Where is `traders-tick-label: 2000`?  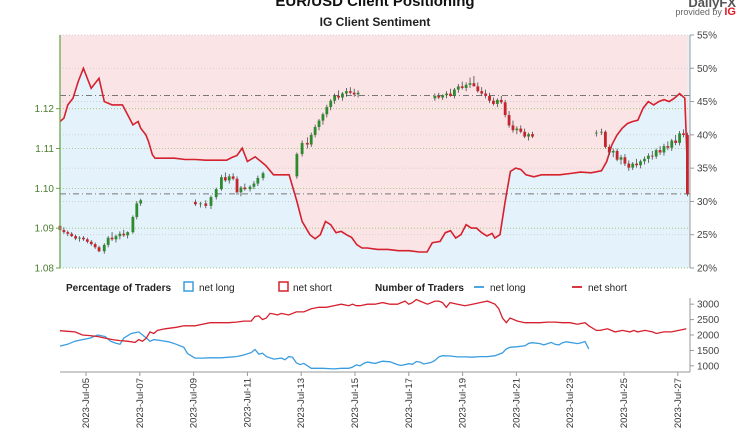 traders-tick-label: 2000 is located at coordinates (708, 336).